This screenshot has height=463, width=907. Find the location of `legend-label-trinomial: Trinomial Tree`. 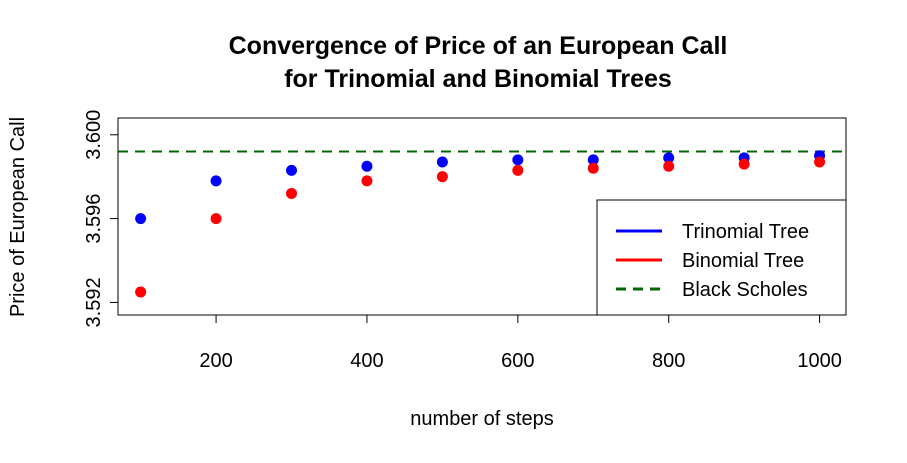

legend-label-trinomial: Trinomial Tree is located at coordinates (745, 232).